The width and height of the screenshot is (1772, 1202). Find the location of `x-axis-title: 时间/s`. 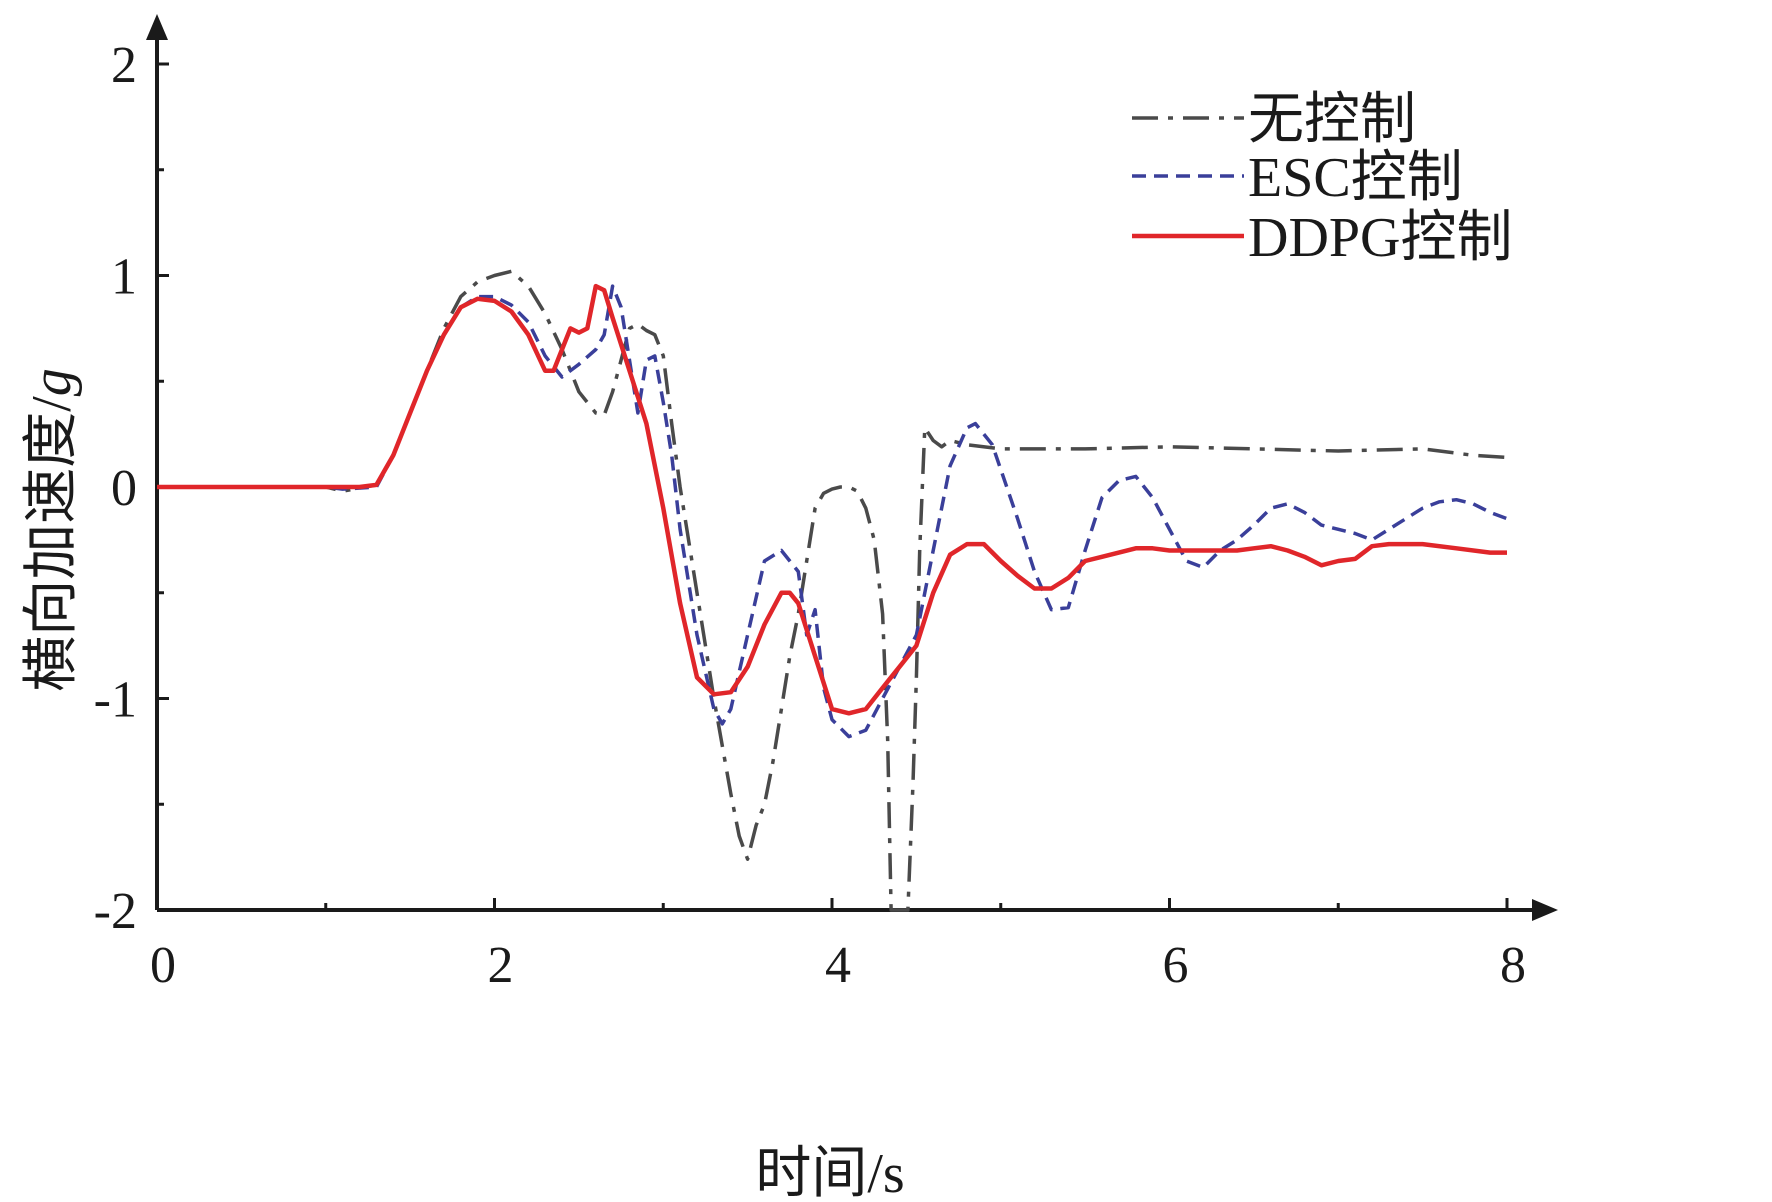

x-axis-title: 时间/s is located at coordinates (829, 1172).